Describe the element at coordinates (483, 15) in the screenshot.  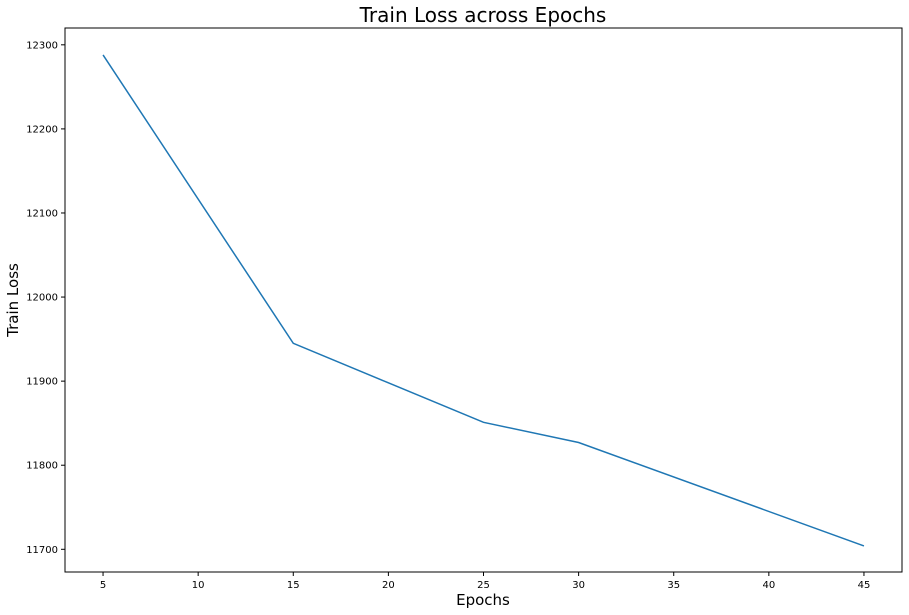
I see `chart-title: Train Loss across Epochs` at that location.